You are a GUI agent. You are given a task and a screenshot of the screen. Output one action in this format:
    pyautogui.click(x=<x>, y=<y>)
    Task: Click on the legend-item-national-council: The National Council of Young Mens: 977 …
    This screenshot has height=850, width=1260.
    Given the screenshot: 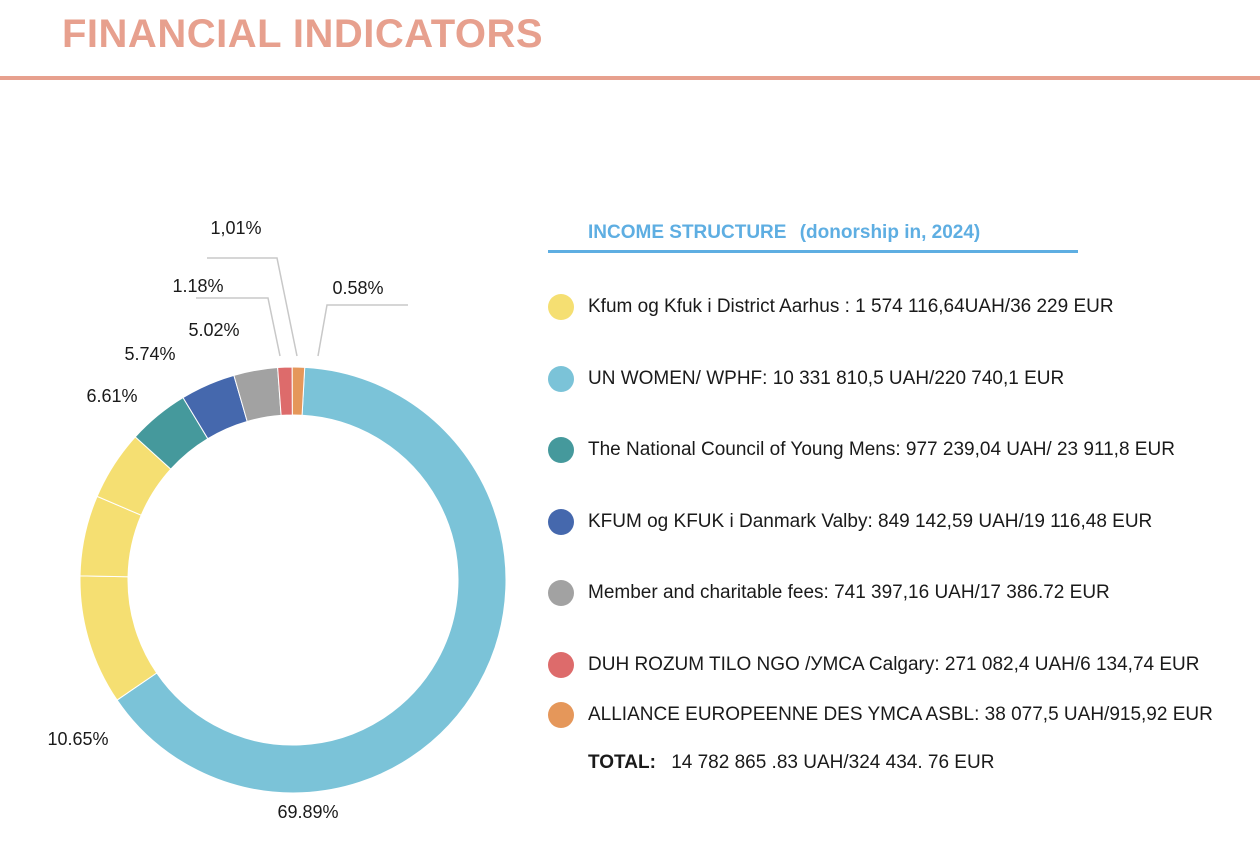 What is the action you would take?
    pyautogui.click(x=861, y=450)
    